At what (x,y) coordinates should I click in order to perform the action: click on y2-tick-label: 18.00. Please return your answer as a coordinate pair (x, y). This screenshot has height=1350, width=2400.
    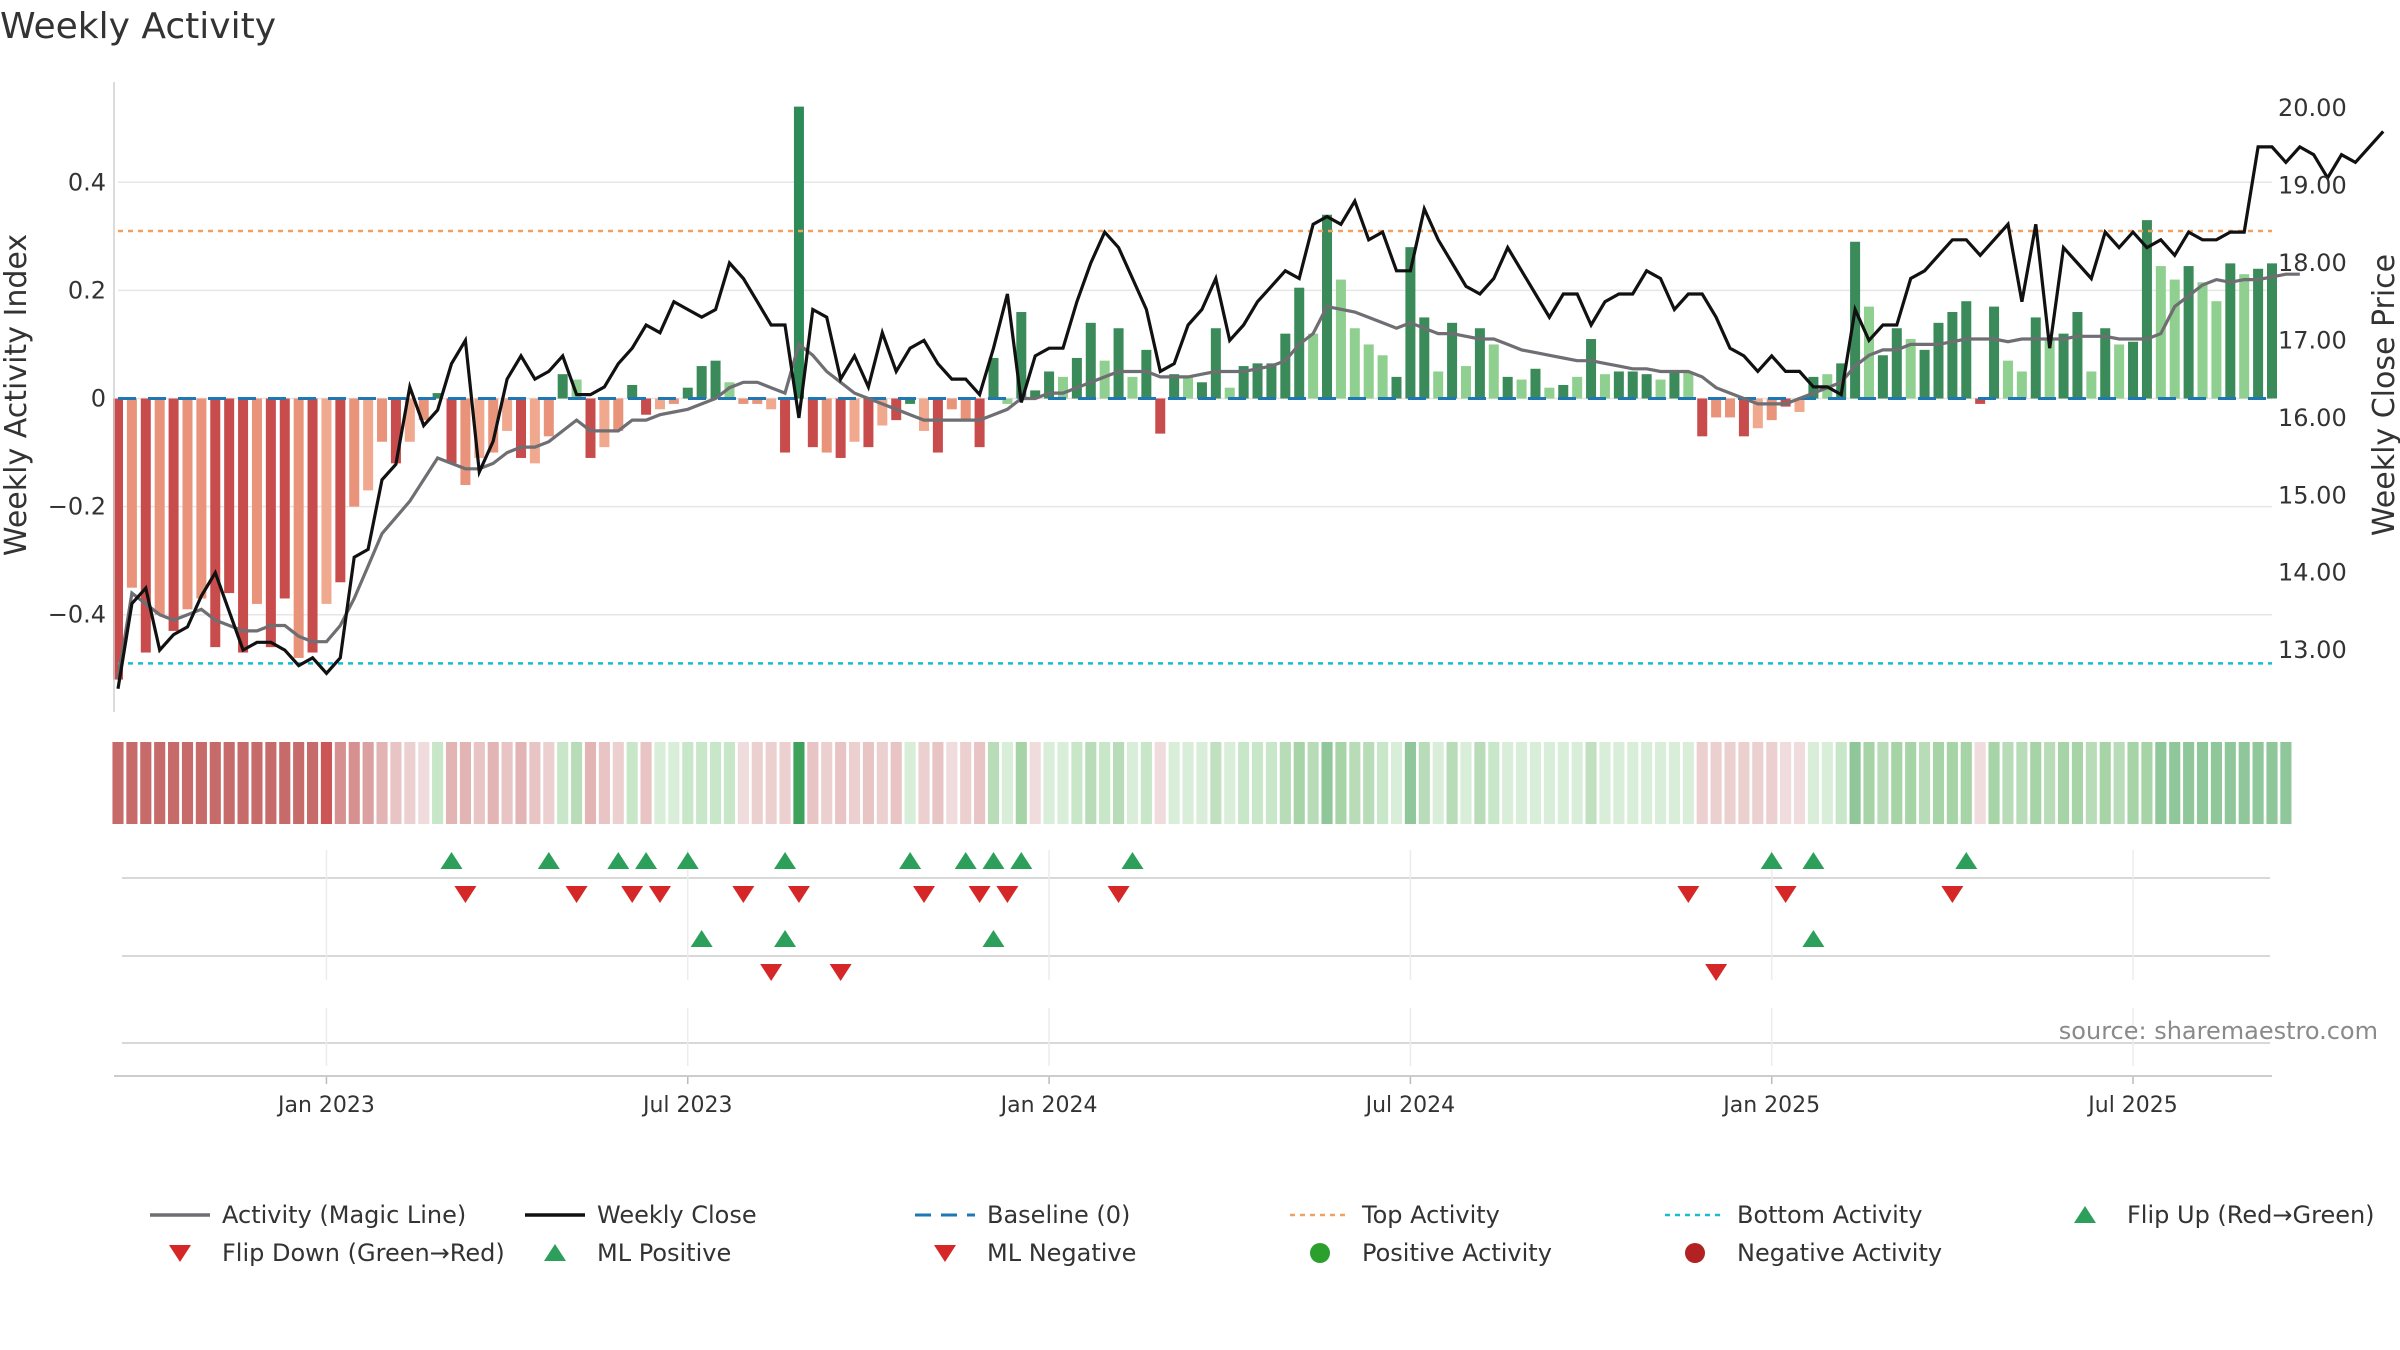
    Looking at the image, I should click on (2312, 263).